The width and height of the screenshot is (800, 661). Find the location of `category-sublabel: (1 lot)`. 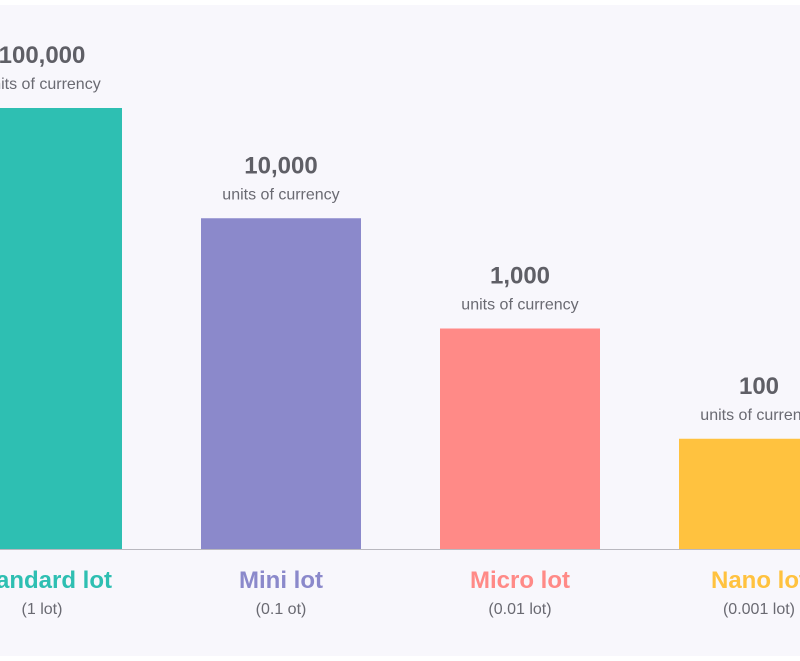

category-sublabel: (1 lot) is located at coordinates (42, 609).